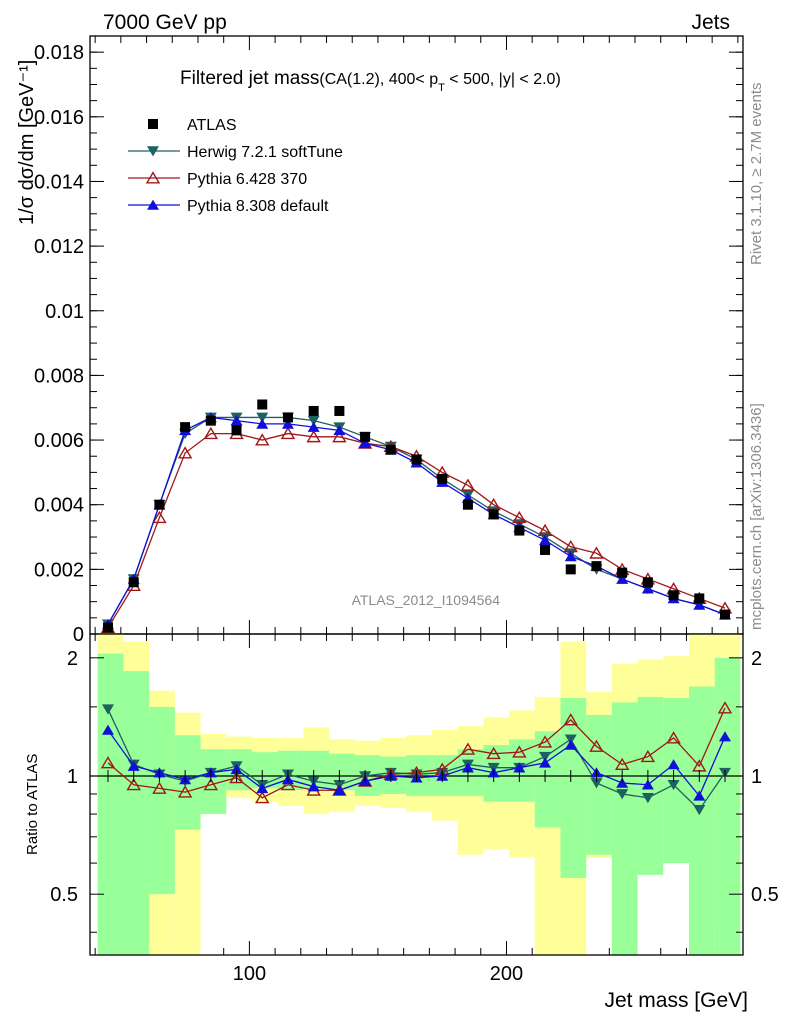 The image size is (786, 1024). I want to click on x-tick-label: 100, so click(249, 974).